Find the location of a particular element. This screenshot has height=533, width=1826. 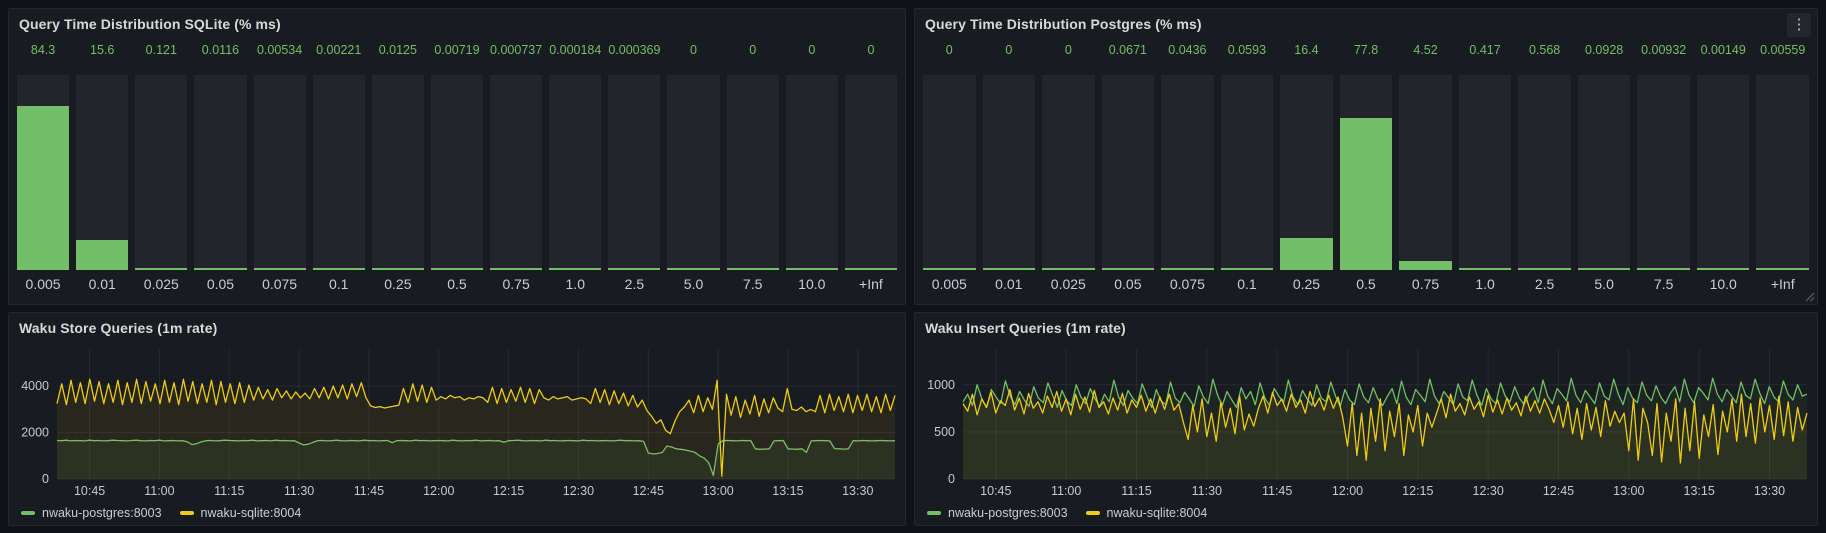

panel-title: Query Time Distribution SQLite (% ms) is located at coordinates (150, 24).